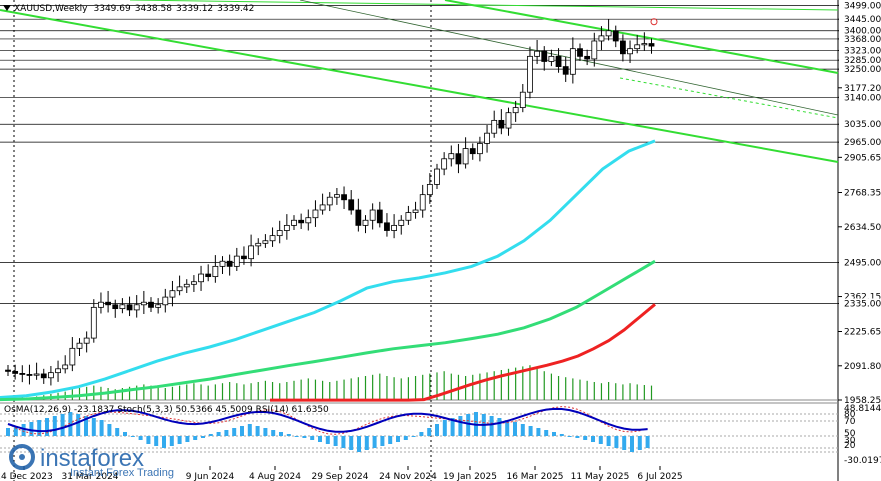  I want to click on oscillator-axis-label: 80, so click(850, 415).